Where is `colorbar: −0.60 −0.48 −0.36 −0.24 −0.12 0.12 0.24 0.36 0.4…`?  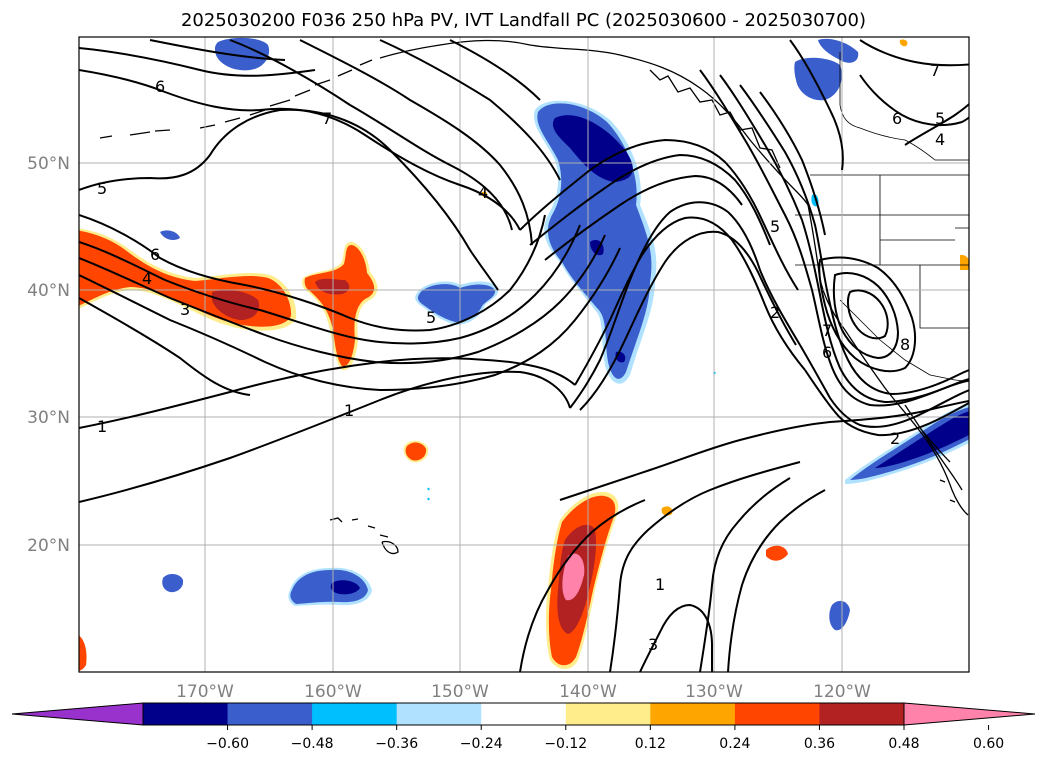
colorbar: −0.60 −0.48 −0.36 −0.24 −0.12 0.12 0.24 0.36 0.4… is located at coordinates (523, 727).